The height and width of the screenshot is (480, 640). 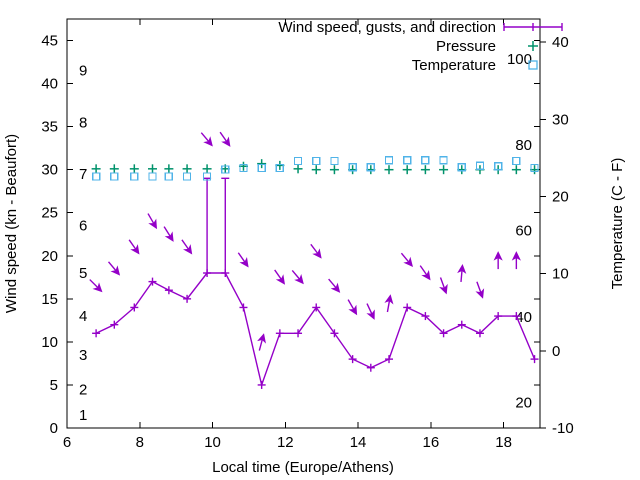 I want to click on beaufort-label: 1, so click(x=83, y=415).